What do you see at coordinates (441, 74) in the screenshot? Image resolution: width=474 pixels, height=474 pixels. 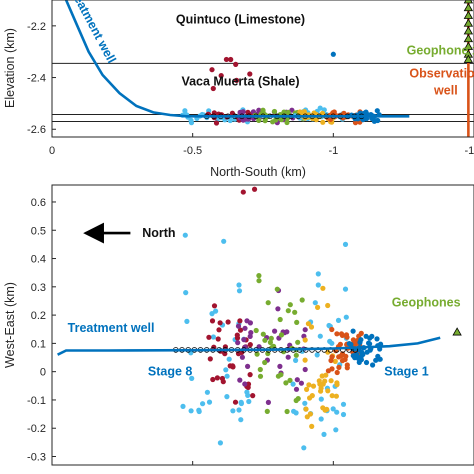 I see `top-annotation: Observation` at bounding box center [441, 74].